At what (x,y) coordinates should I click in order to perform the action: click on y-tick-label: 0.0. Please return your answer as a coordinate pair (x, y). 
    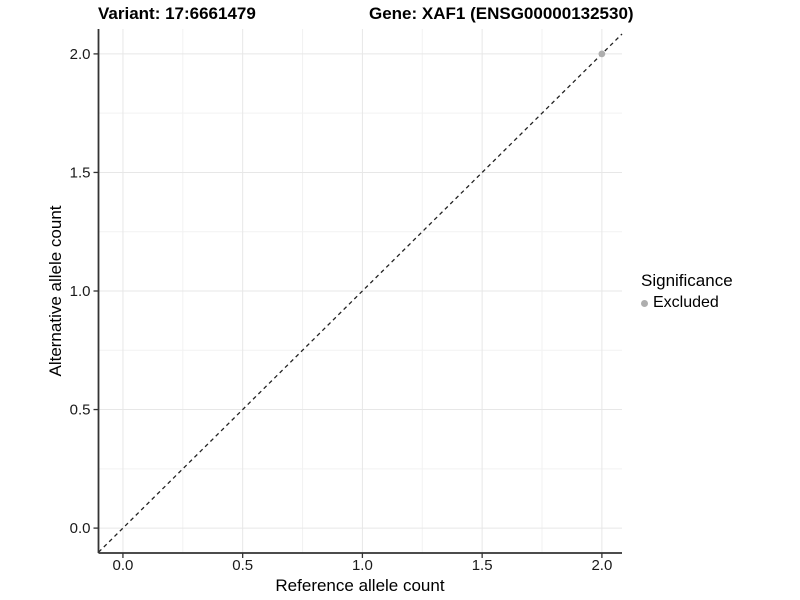
    Looking at the image, I should click on (80, 528).